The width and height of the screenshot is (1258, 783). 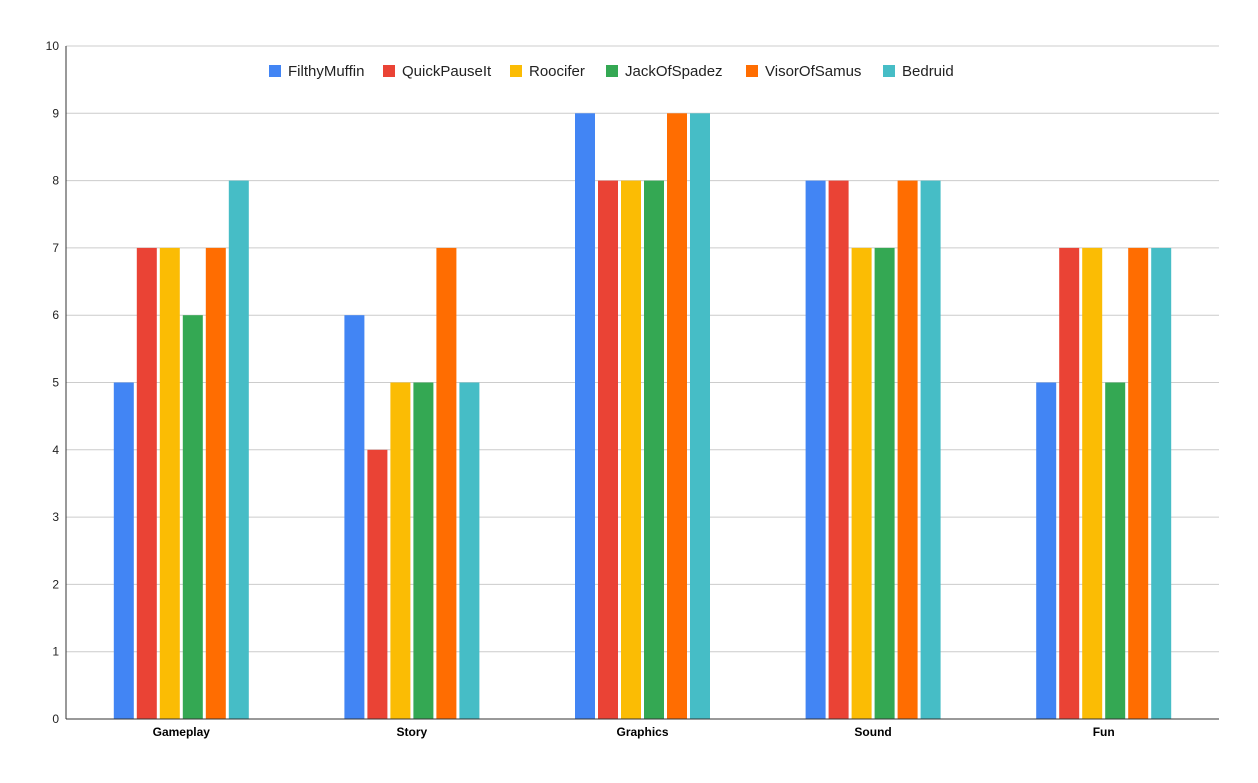 I want to click on legend-label: Bedruid, so click(x=928, y=71).